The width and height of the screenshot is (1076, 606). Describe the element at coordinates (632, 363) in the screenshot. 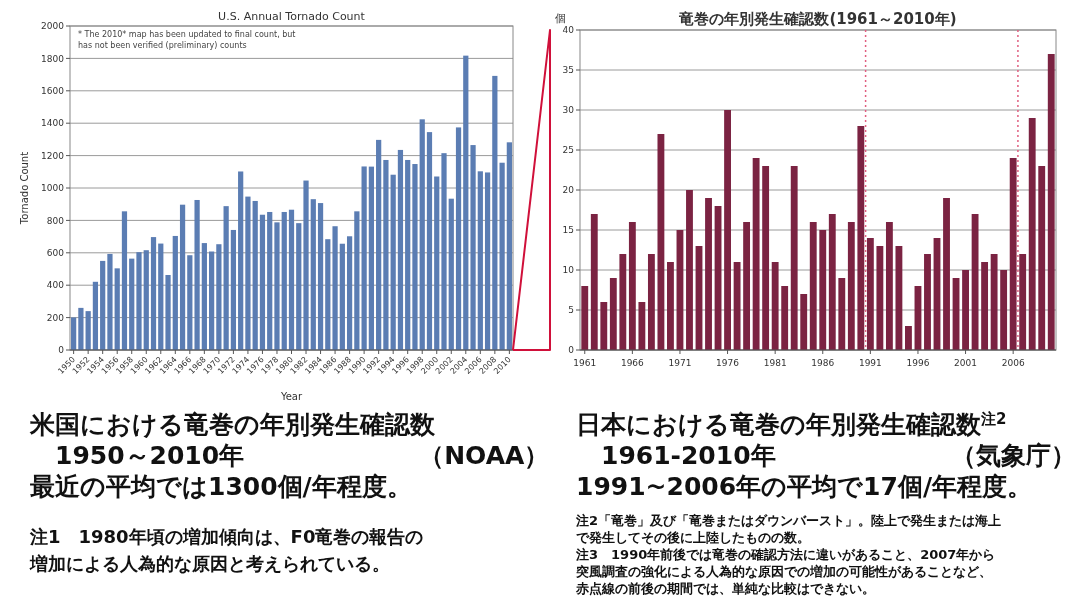

I see `x-tick-label: 1966` at that location.